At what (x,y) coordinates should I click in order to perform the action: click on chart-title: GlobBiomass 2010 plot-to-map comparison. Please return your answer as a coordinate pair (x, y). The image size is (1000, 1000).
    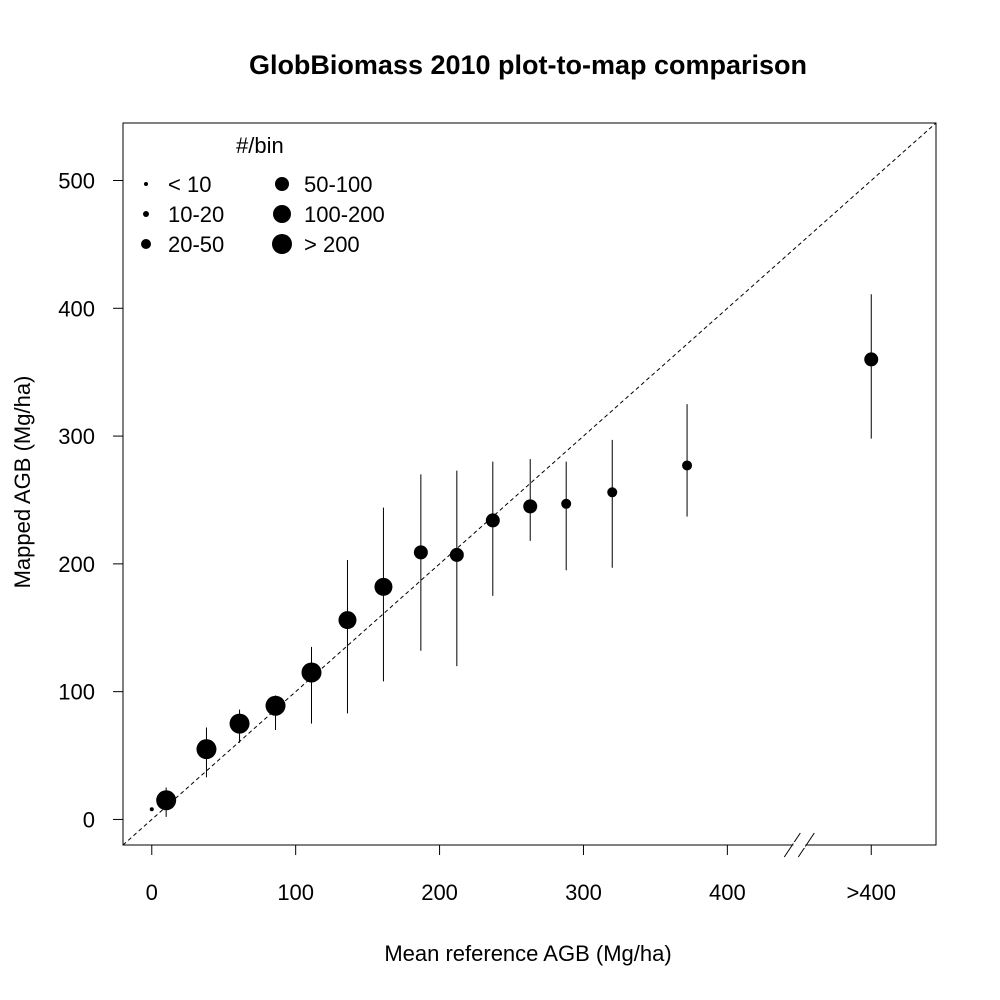
    Looking at the image, I should click on (528, 65).